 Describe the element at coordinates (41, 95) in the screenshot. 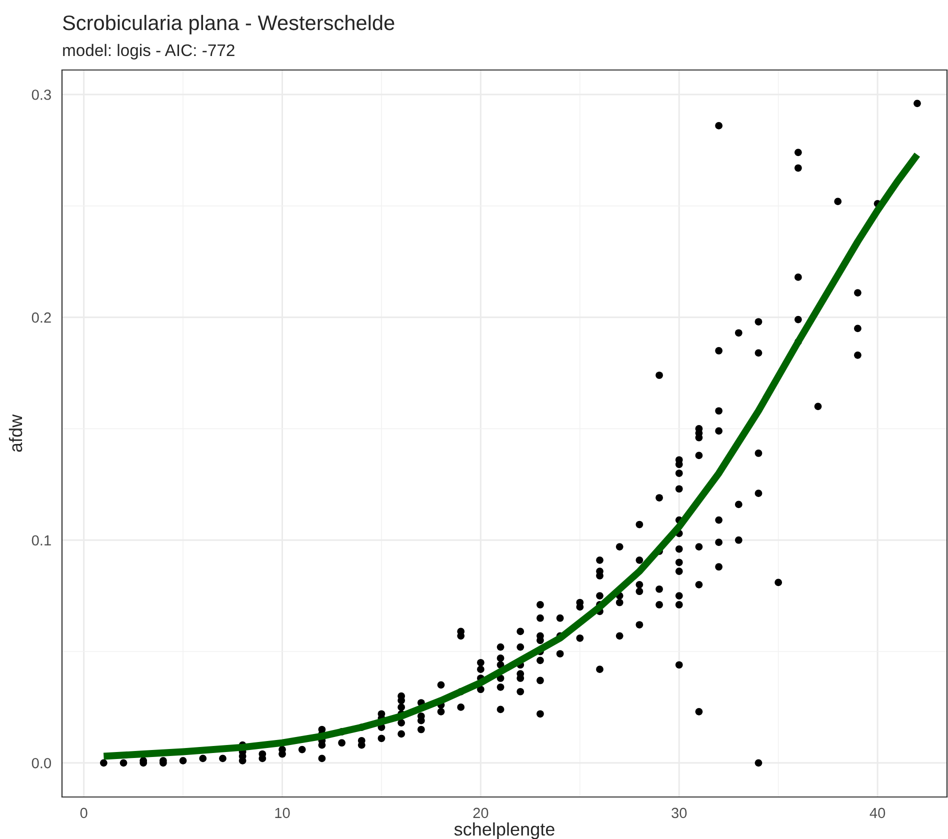

I see `y-tick-label: 0.3` at that location.